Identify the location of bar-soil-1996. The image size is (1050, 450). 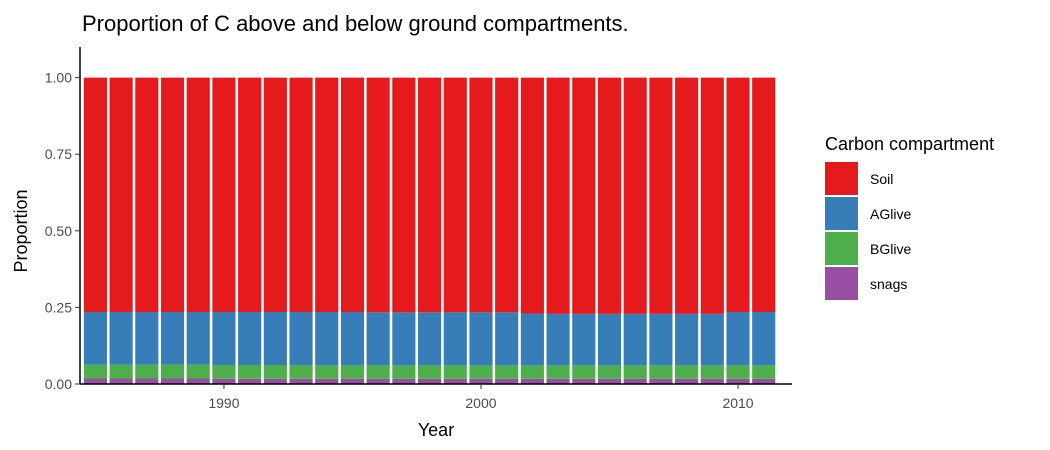
(378, 195).